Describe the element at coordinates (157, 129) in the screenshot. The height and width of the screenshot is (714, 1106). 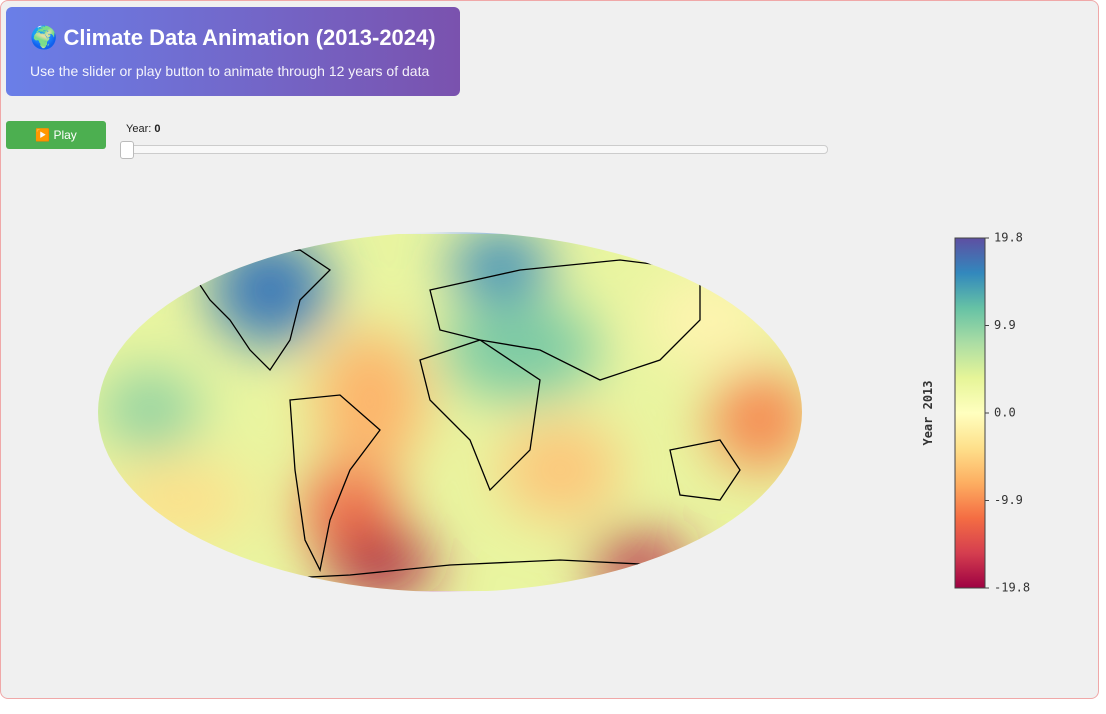
I see `slider-value: 0` at that location.